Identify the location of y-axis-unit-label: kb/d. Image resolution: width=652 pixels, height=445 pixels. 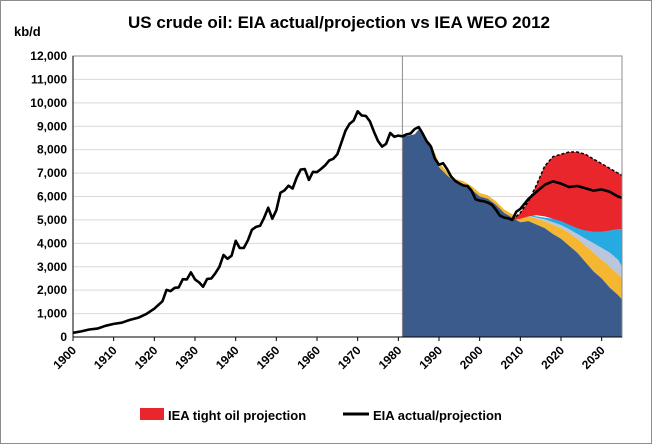
(27, 31).